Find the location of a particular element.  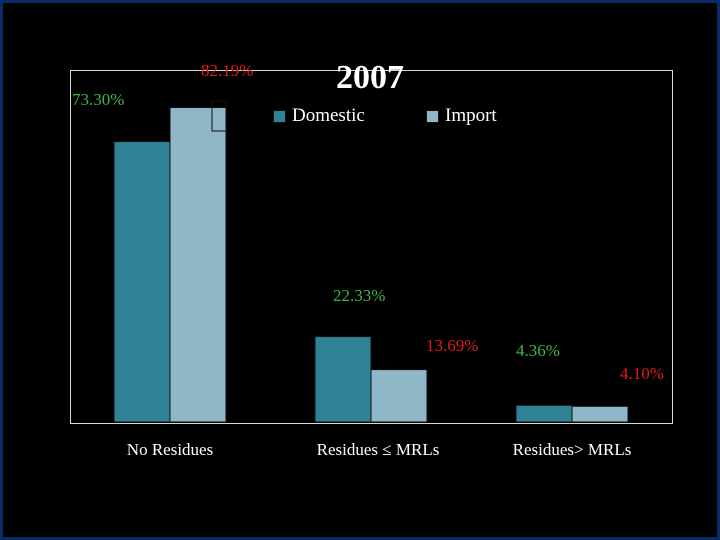

legend-domestic-label: Domestic is located at coordinates (328, 115).